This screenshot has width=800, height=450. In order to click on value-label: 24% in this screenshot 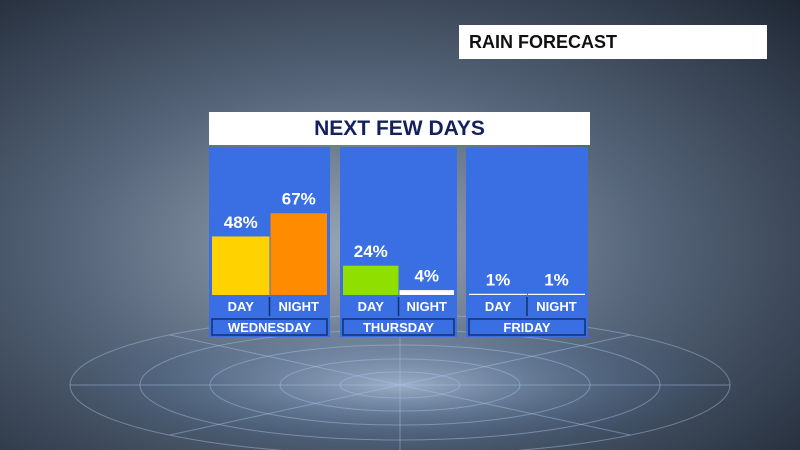, I will do `click(371, 251)`.